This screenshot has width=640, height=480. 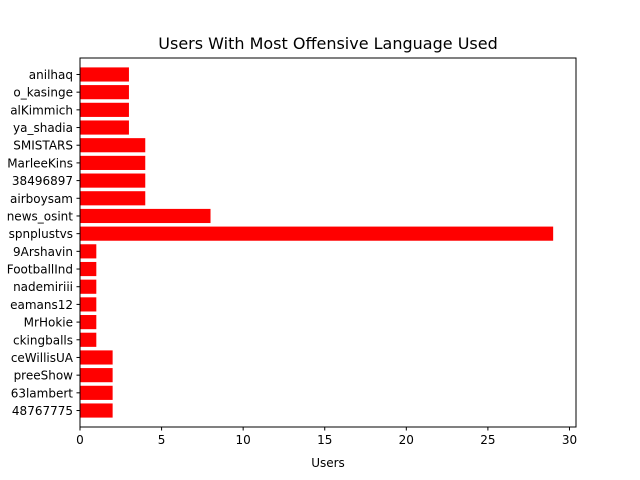 What do you see at coordinates (328, 463) in the screenshot?
I see `x-axis-label: Users` at bounding box center [328, 463].